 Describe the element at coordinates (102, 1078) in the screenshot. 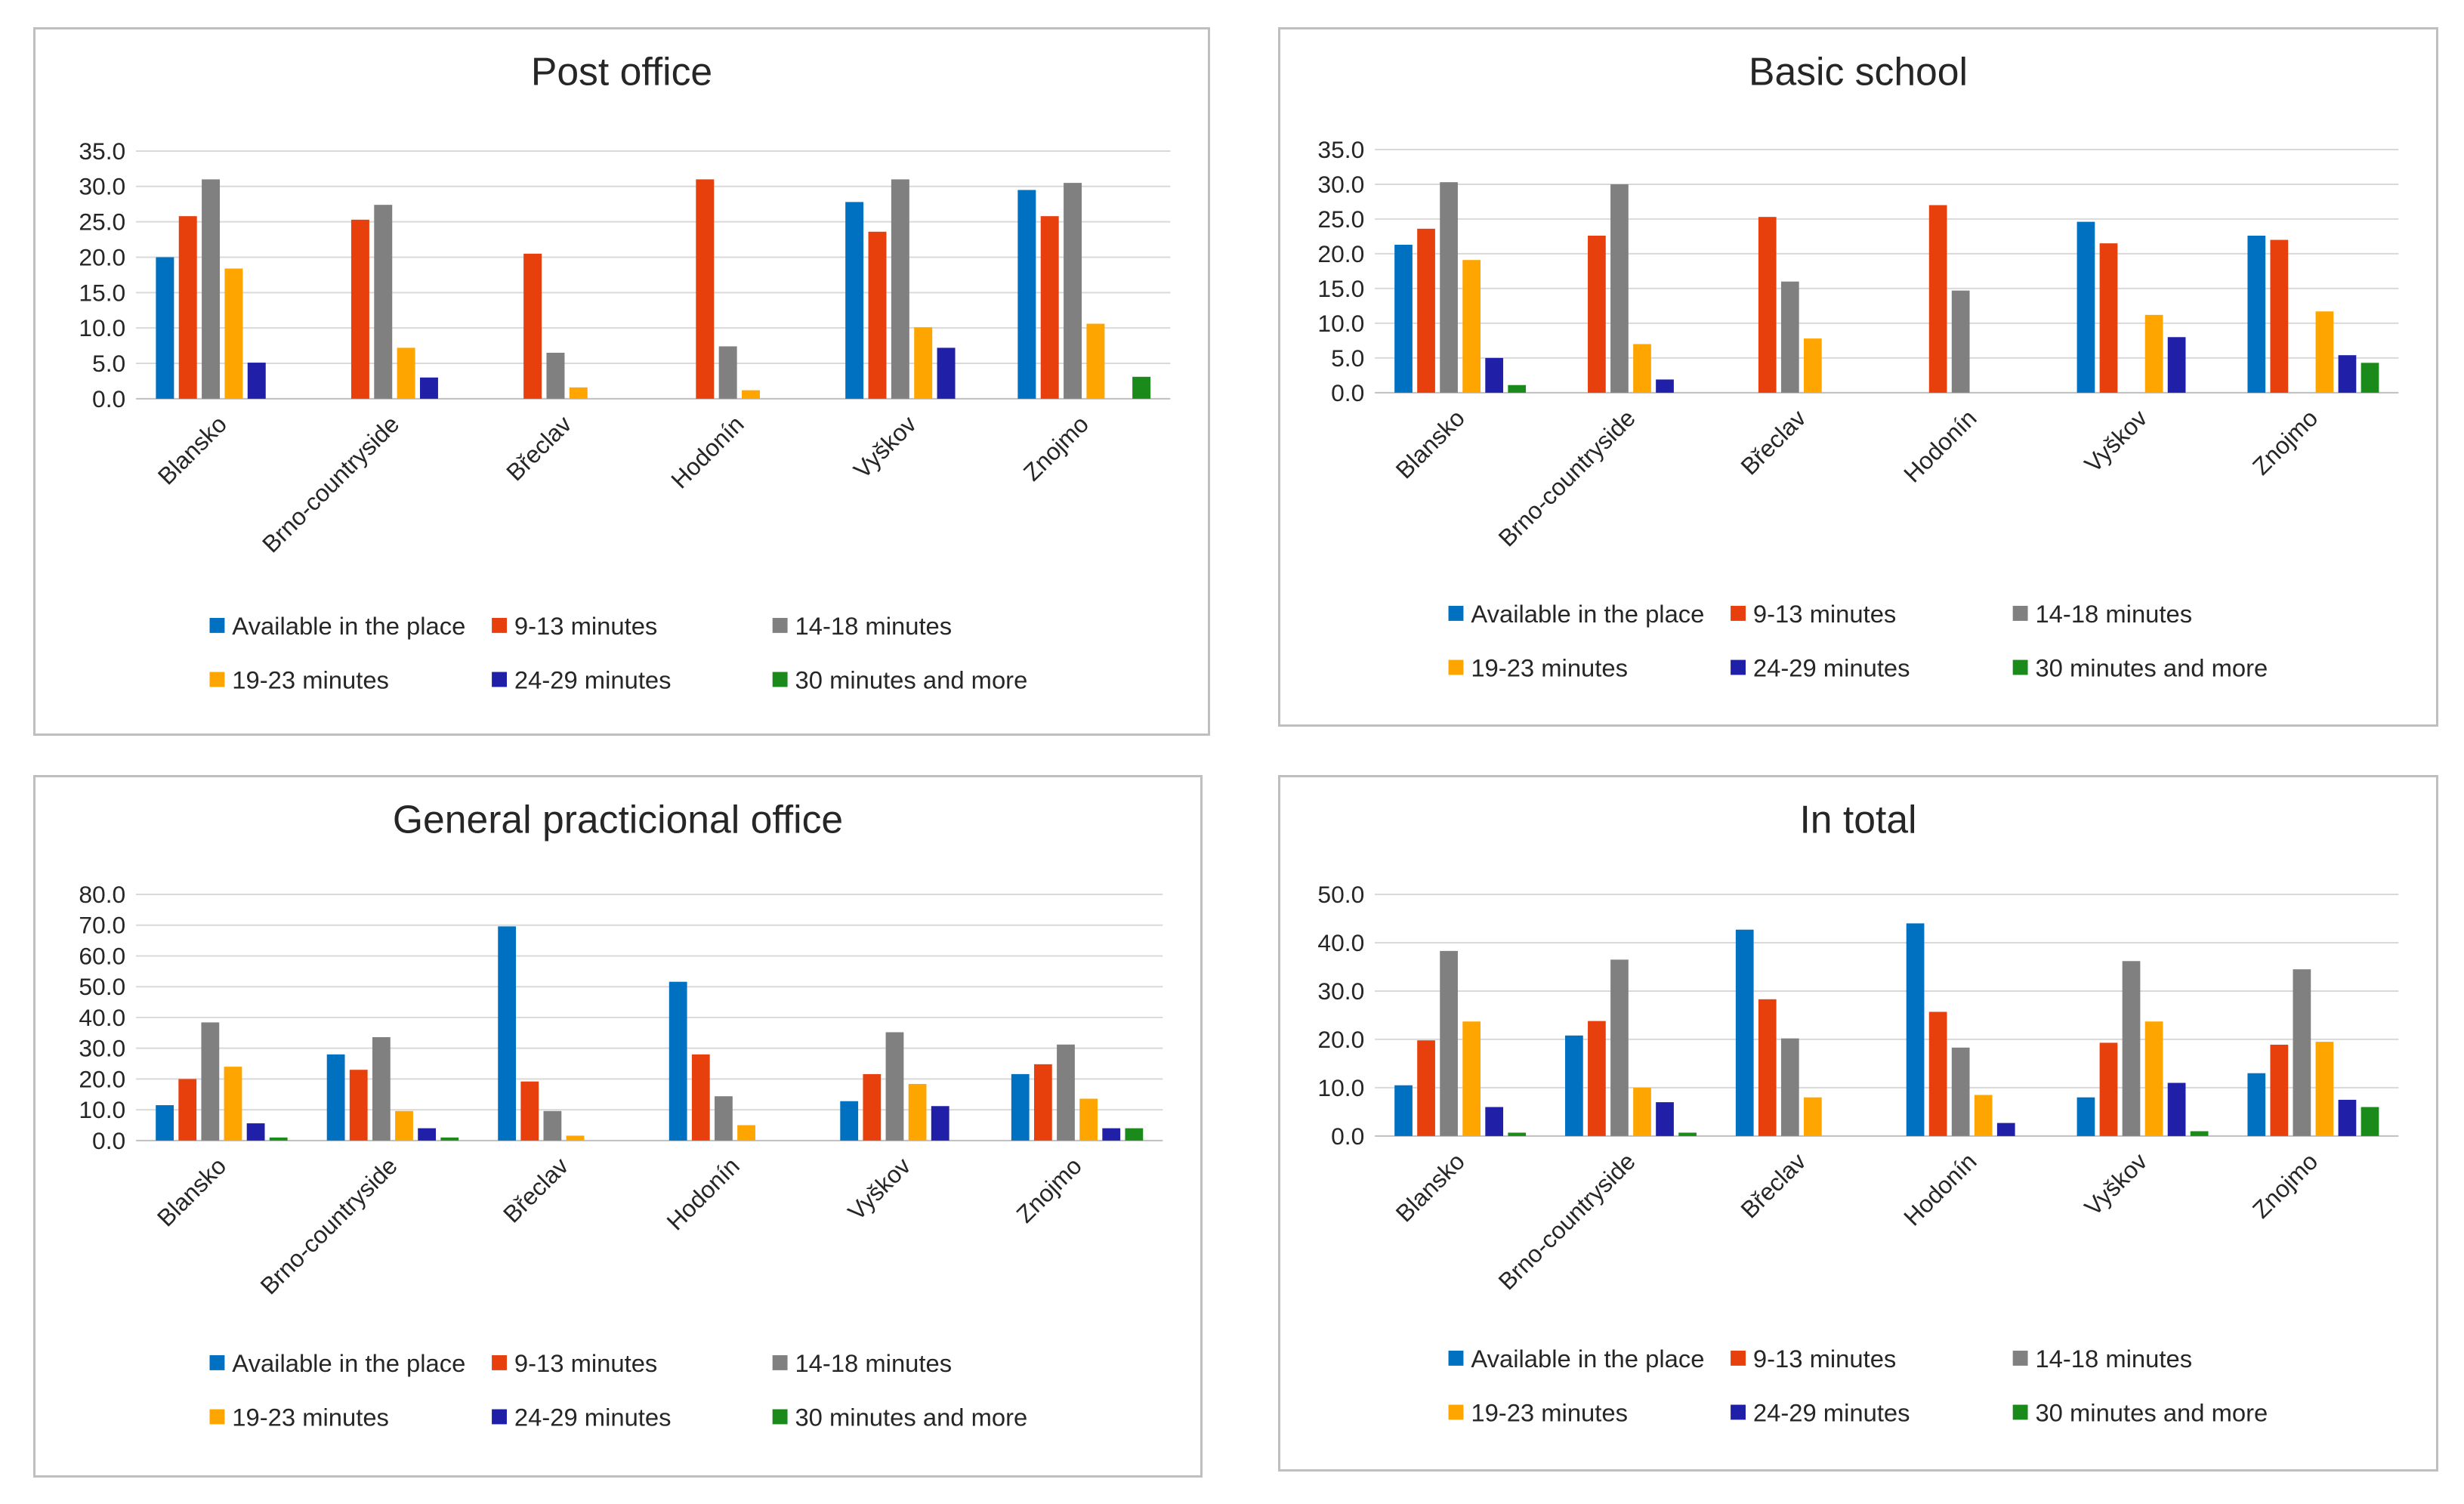

I see `general-practicional-office-ytick-label: 20.0` at that location.